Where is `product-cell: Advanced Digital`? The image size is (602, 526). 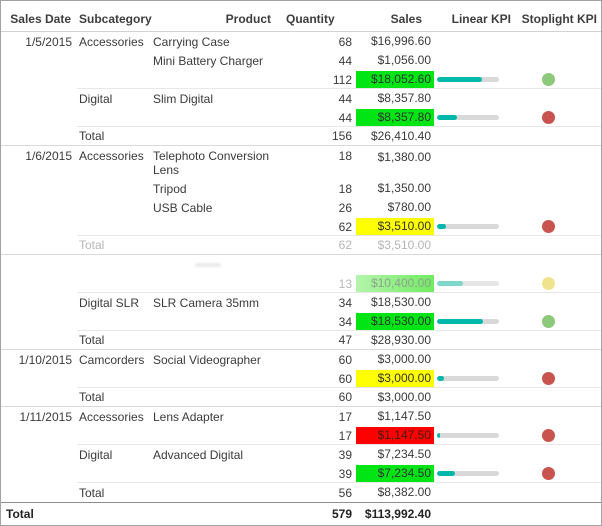
product-cell: Advanced Digital is located at coordinates (198, 454).